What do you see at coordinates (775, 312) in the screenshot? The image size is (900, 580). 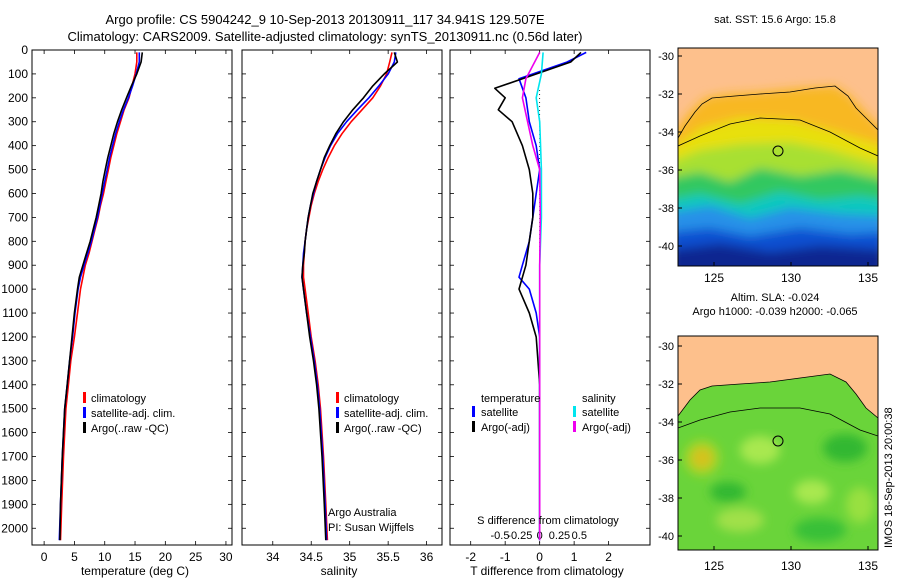 I see `sla-map-title-2: Argo h1000: -0.039 h2000: -0.065` at bounding box center [775, 312].